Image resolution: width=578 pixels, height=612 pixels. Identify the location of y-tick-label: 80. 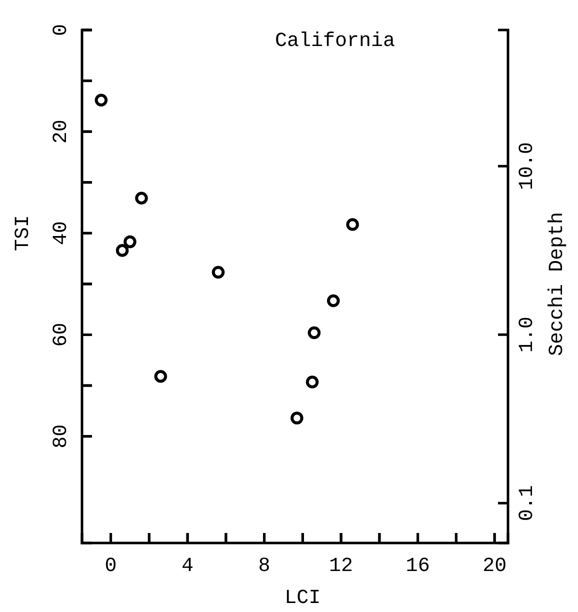
(61, 436).